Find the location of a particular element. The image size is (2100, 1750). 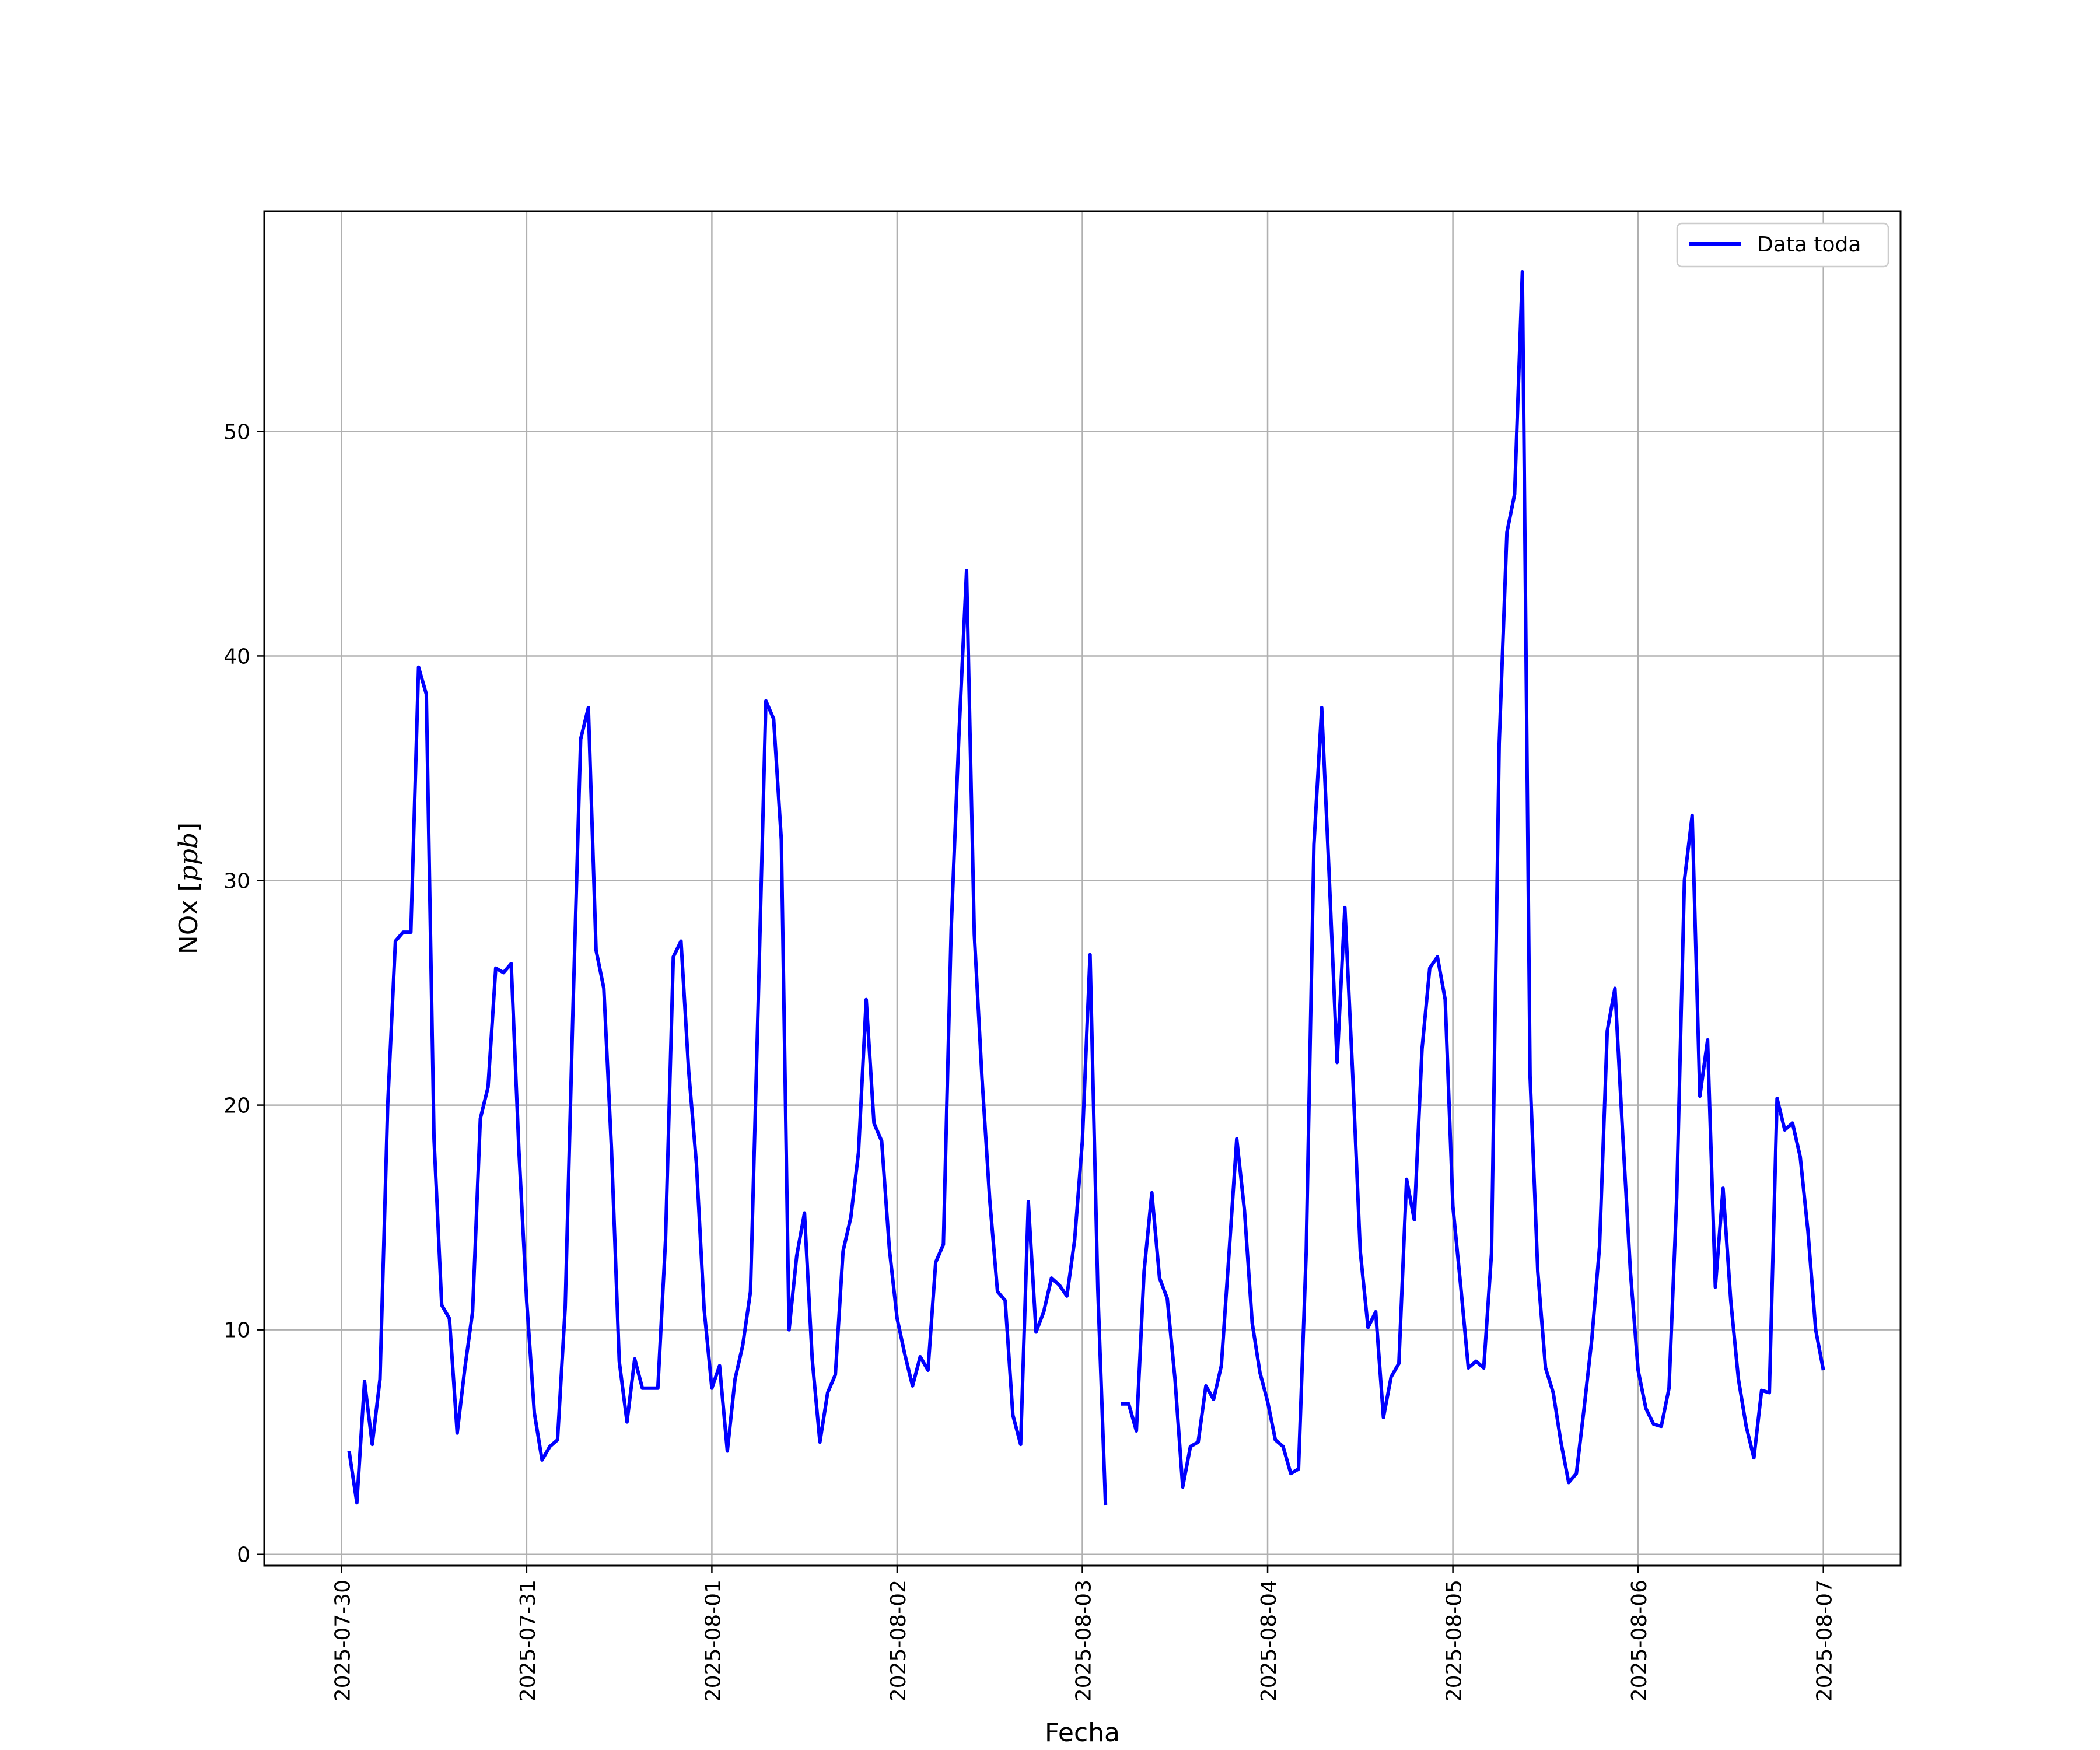

x-tick-label: 2025-08-07 is located at coordinates (1825, 1641).